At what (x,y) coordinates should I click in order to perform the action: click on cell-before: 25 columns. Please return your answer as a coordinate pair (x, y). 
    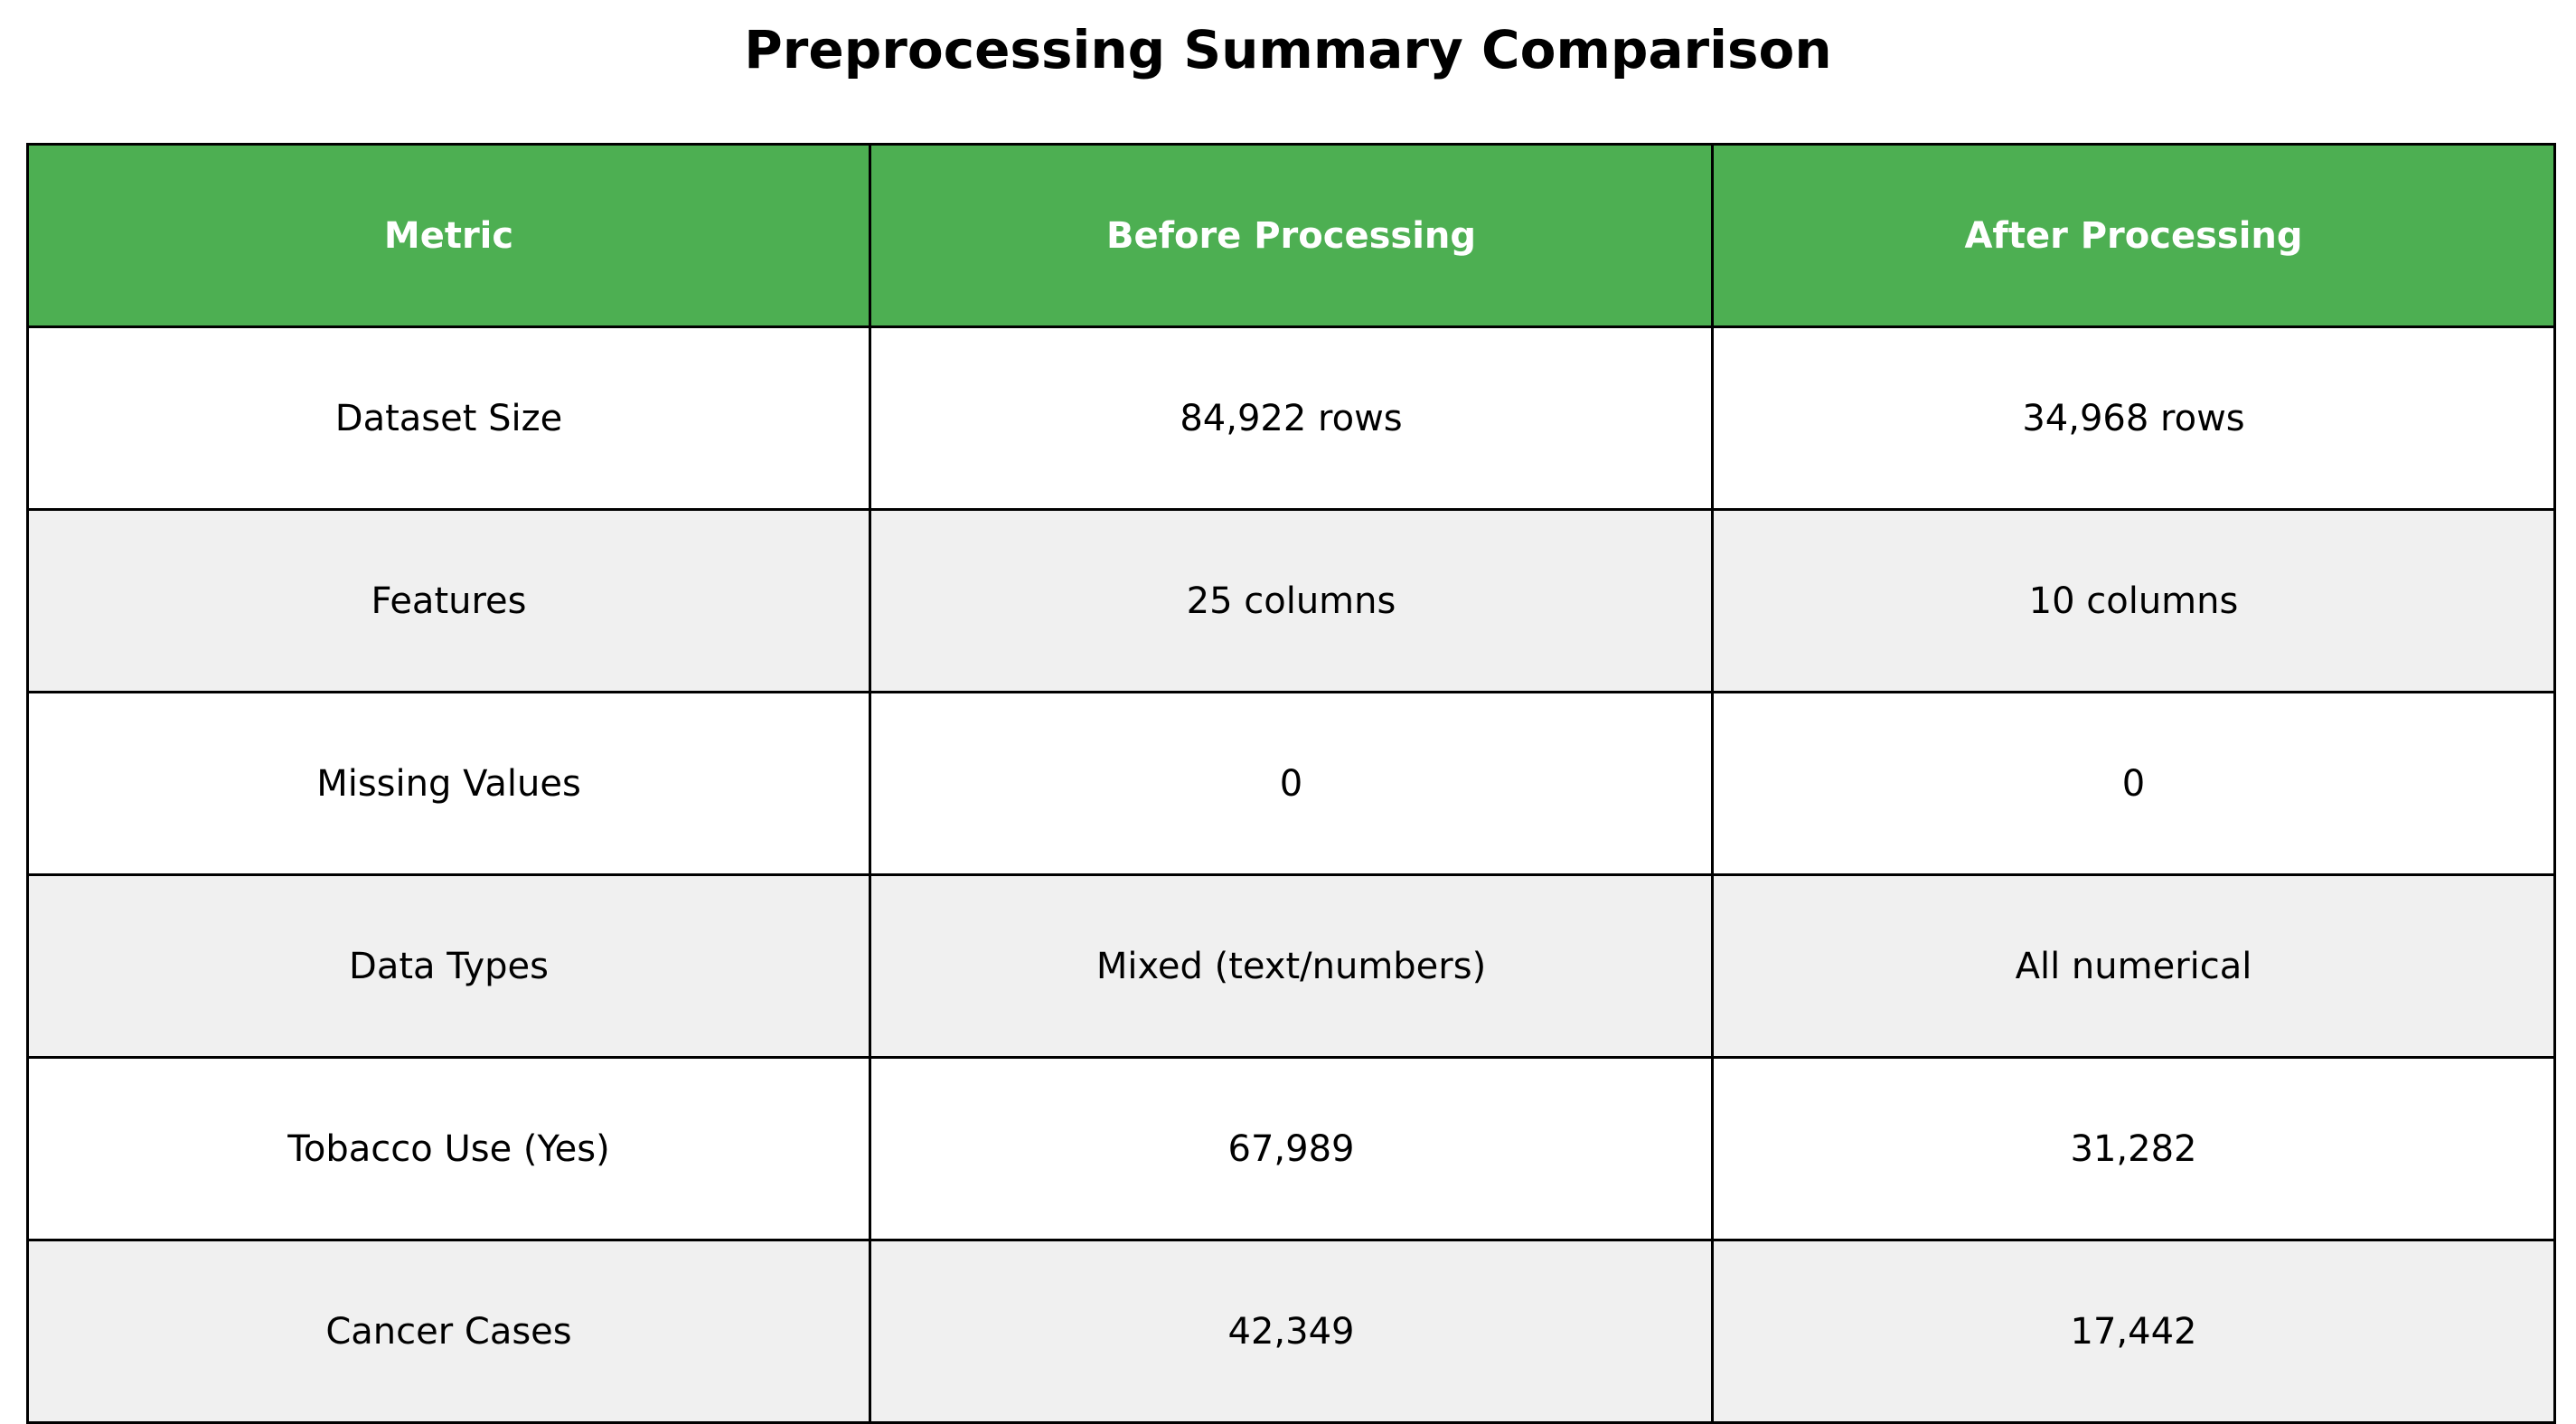
    Looking at the image, I should click on (1291, 600).